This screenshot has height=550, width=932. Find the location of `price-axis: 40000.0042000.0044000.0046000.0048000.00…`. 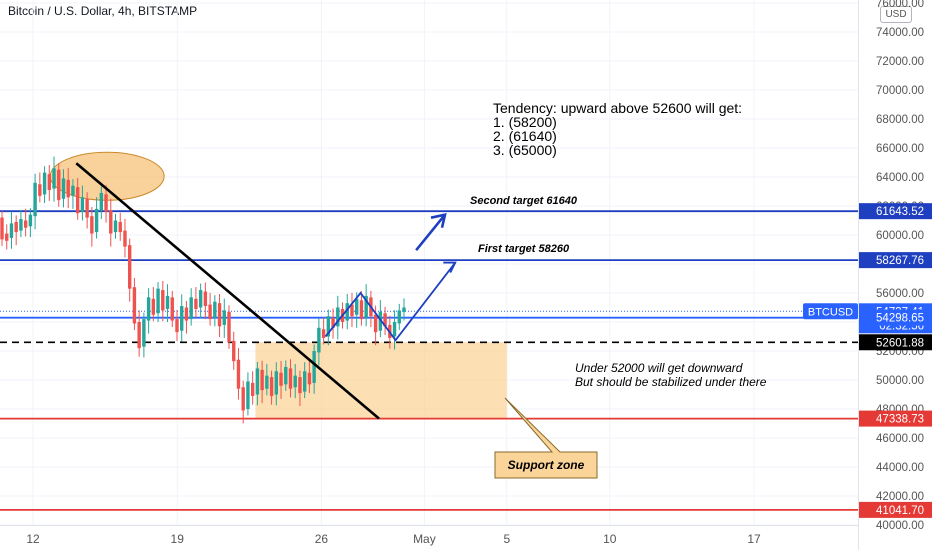

price-axis: 40000.0042000.0044000.0046000.0048000.00… is located at coordinates (867, 275).